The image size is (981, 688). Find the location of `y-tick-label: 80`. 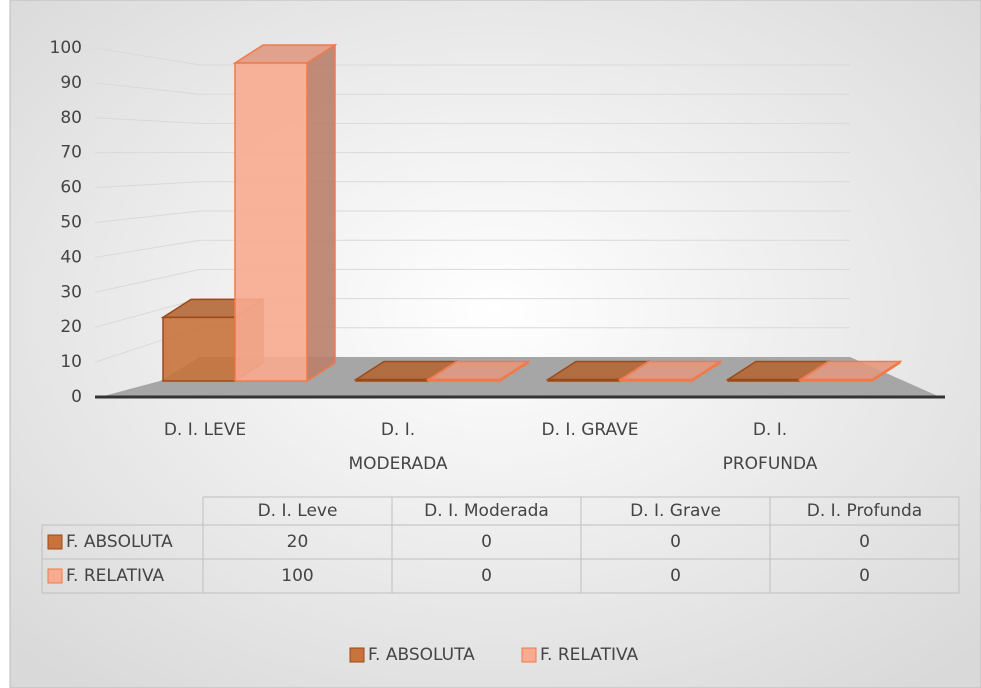

y-tick-label: 80 is located at coordinates (71, 118).